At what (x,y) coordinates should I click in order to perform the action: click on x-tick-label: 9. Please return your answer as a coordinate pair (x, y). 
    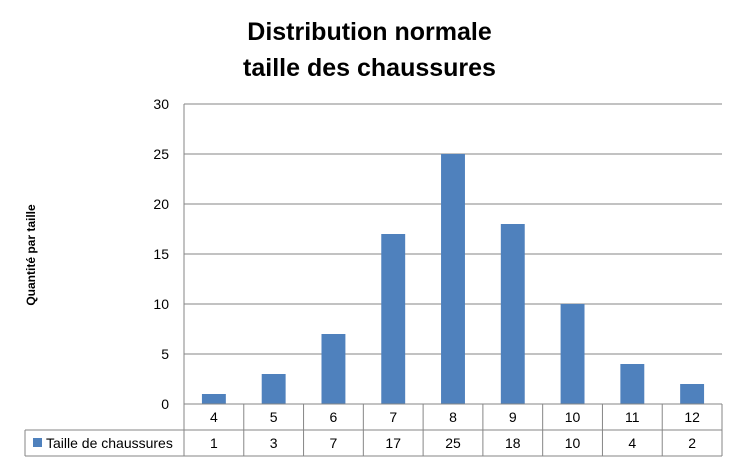
    Looking at the image, I should click on (513, 417).